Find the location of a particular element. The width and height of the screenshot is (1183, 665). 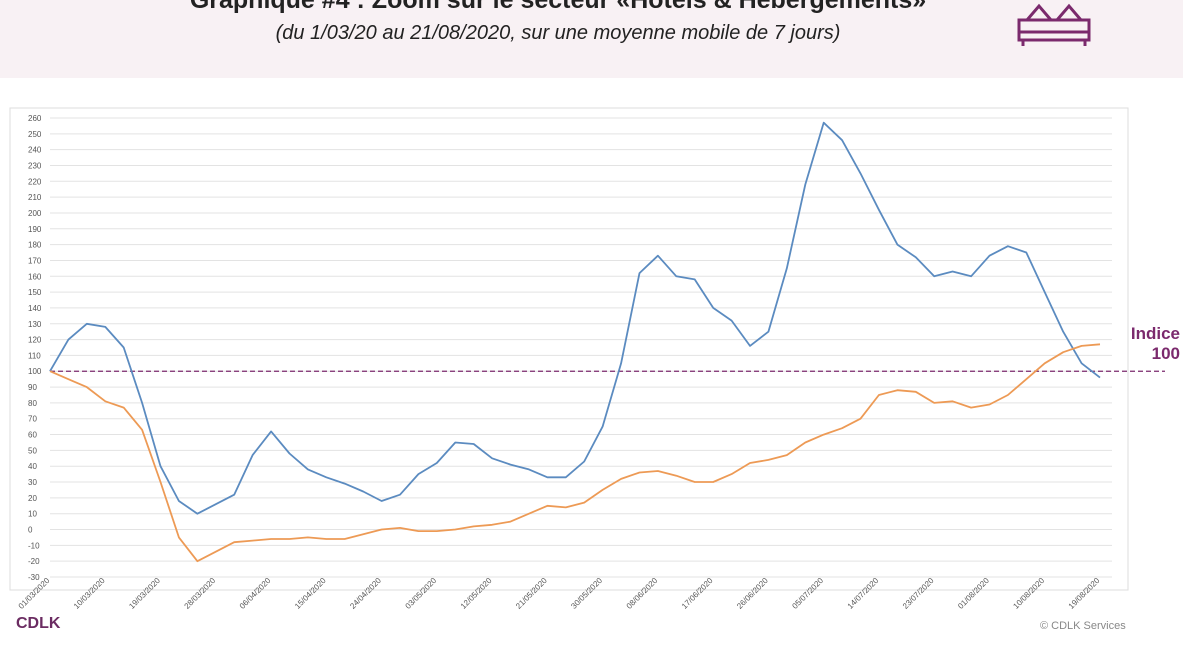

y-tick-label: 40 is located at coordinates (32, 466).